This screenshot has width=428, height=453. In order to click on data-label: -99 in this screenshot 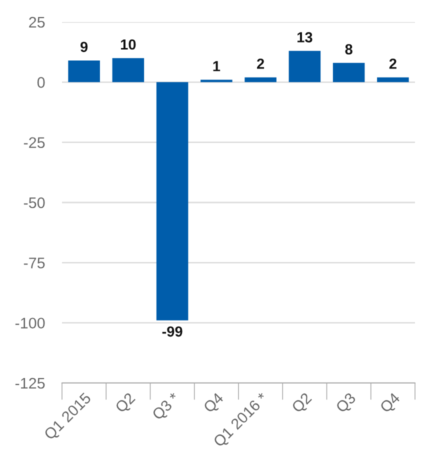, I will do `click(172, 331)`.